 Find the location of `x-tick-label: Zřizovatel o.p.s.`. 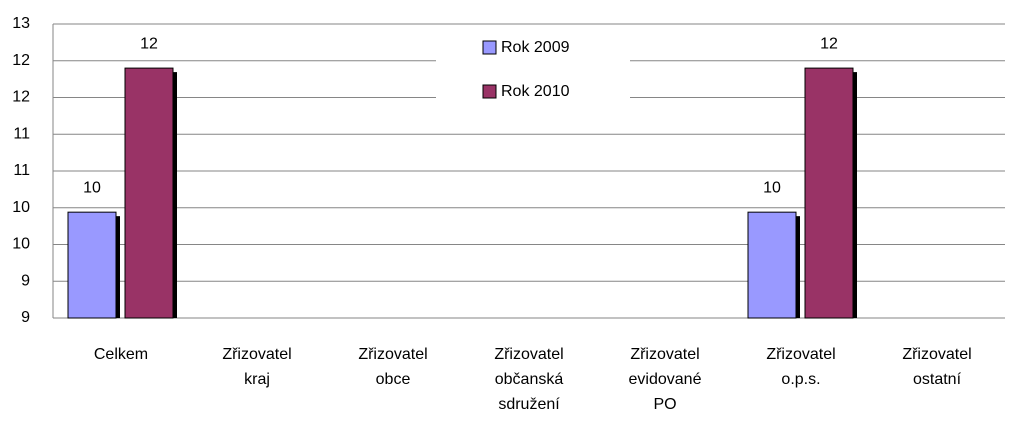

x-tick-label: Zřizovatel o.p.s. is located at coordinates (801, 367).